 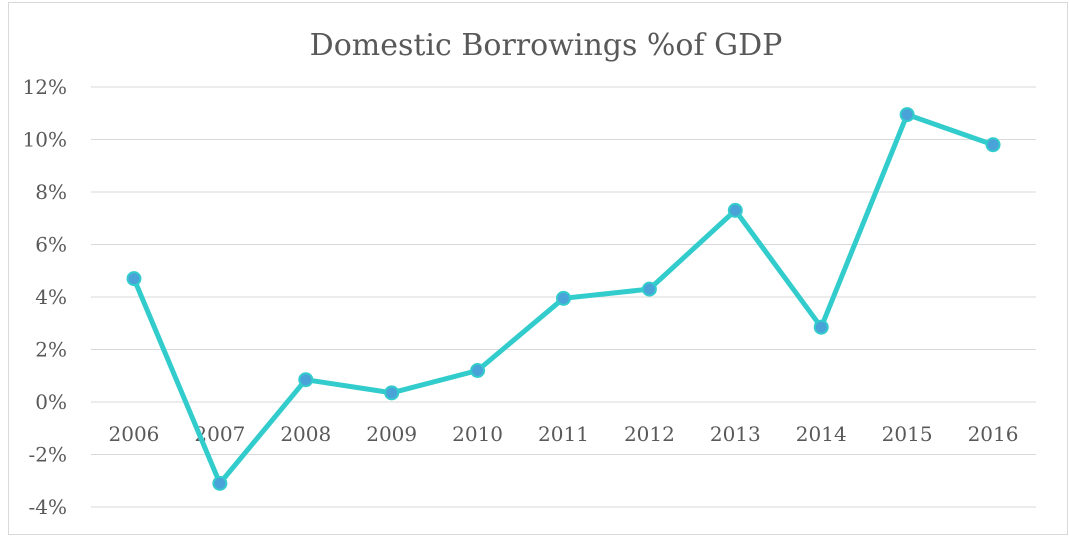 I want to click on y-axis-tick-labels: 12% 10% 8% 6% 4% 2% 0% -2% -4%, so click(x=45, y=297).